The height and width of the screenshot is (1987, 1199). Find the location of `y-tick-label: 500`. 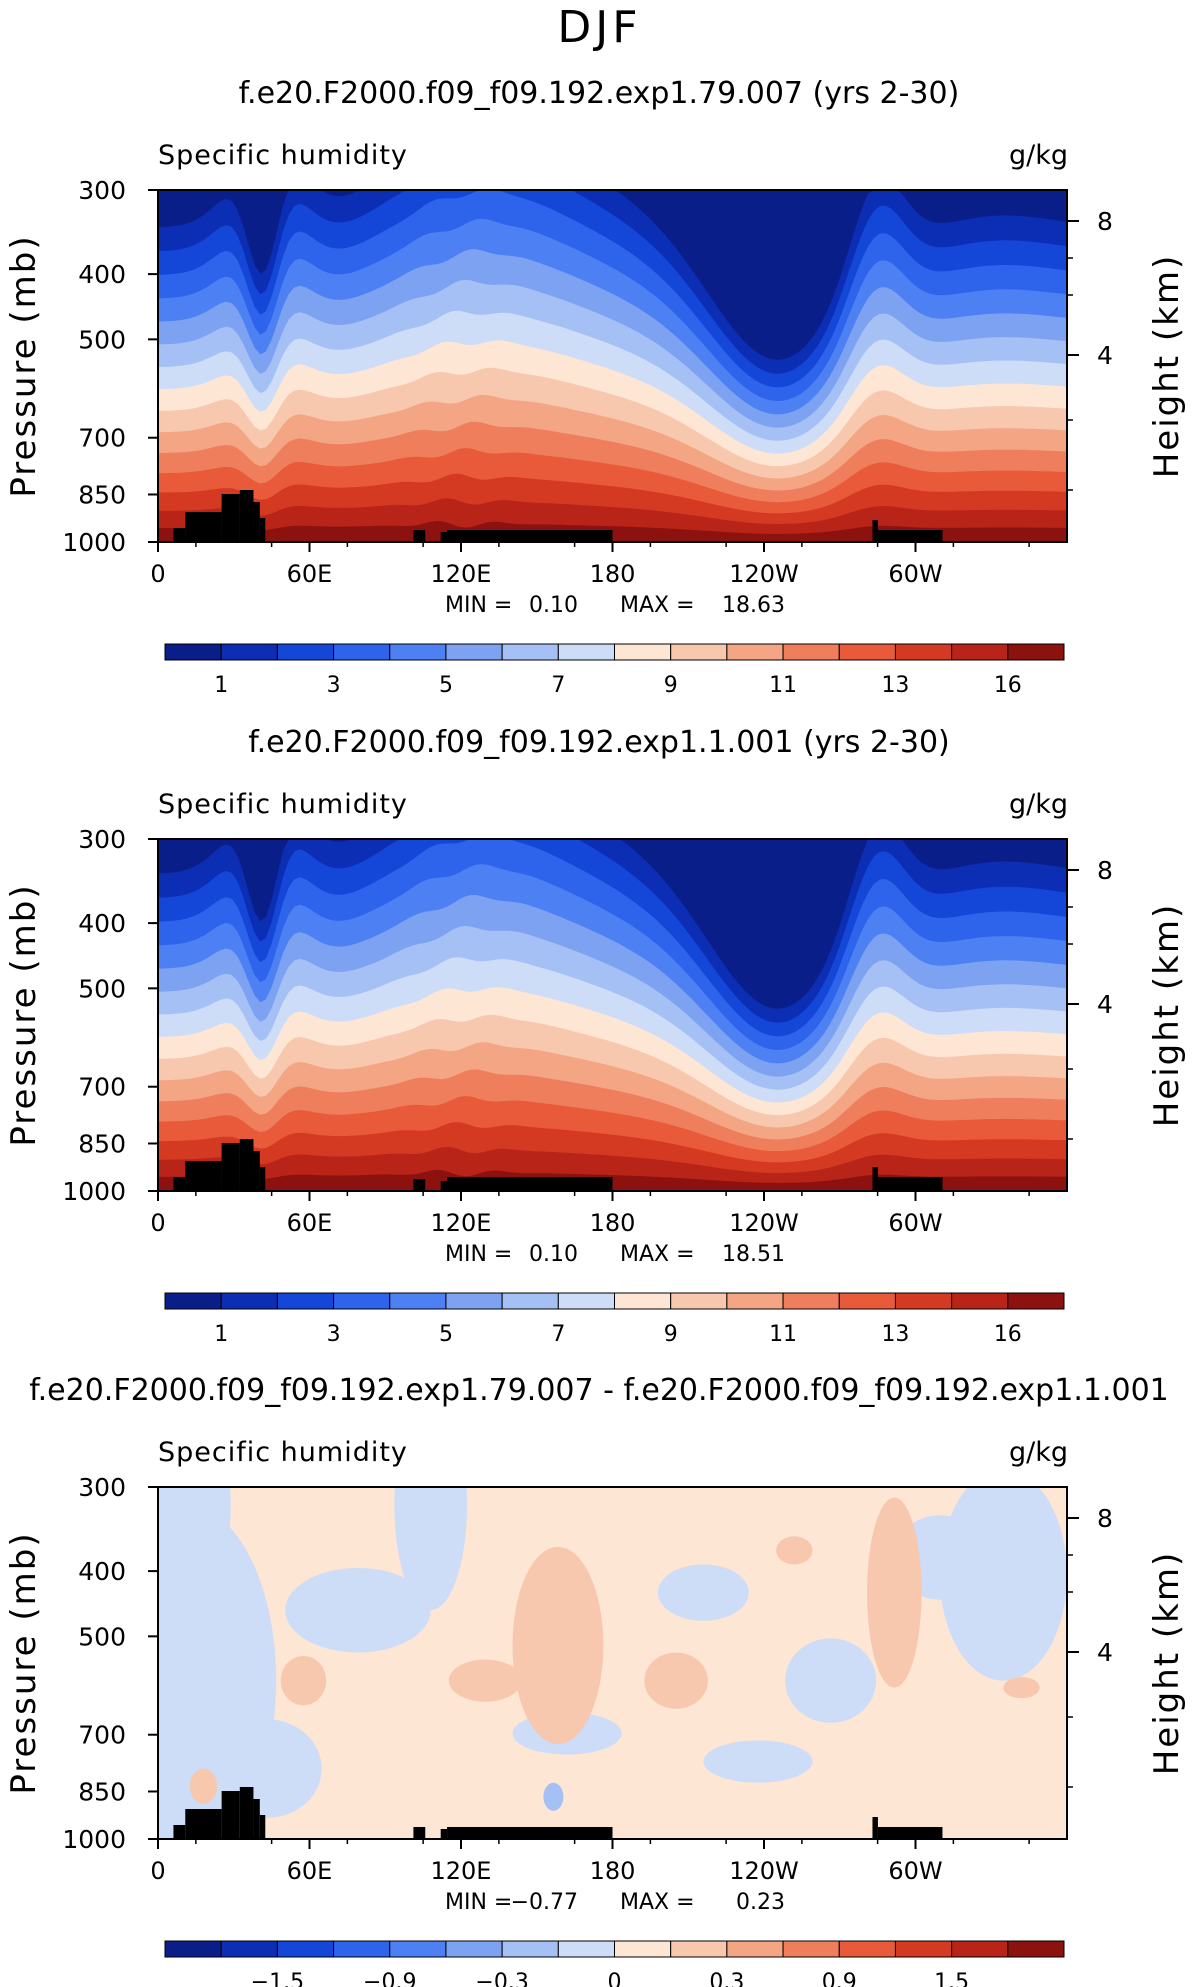

y-tick-label: 500 is located at coordinates (102, 1636).